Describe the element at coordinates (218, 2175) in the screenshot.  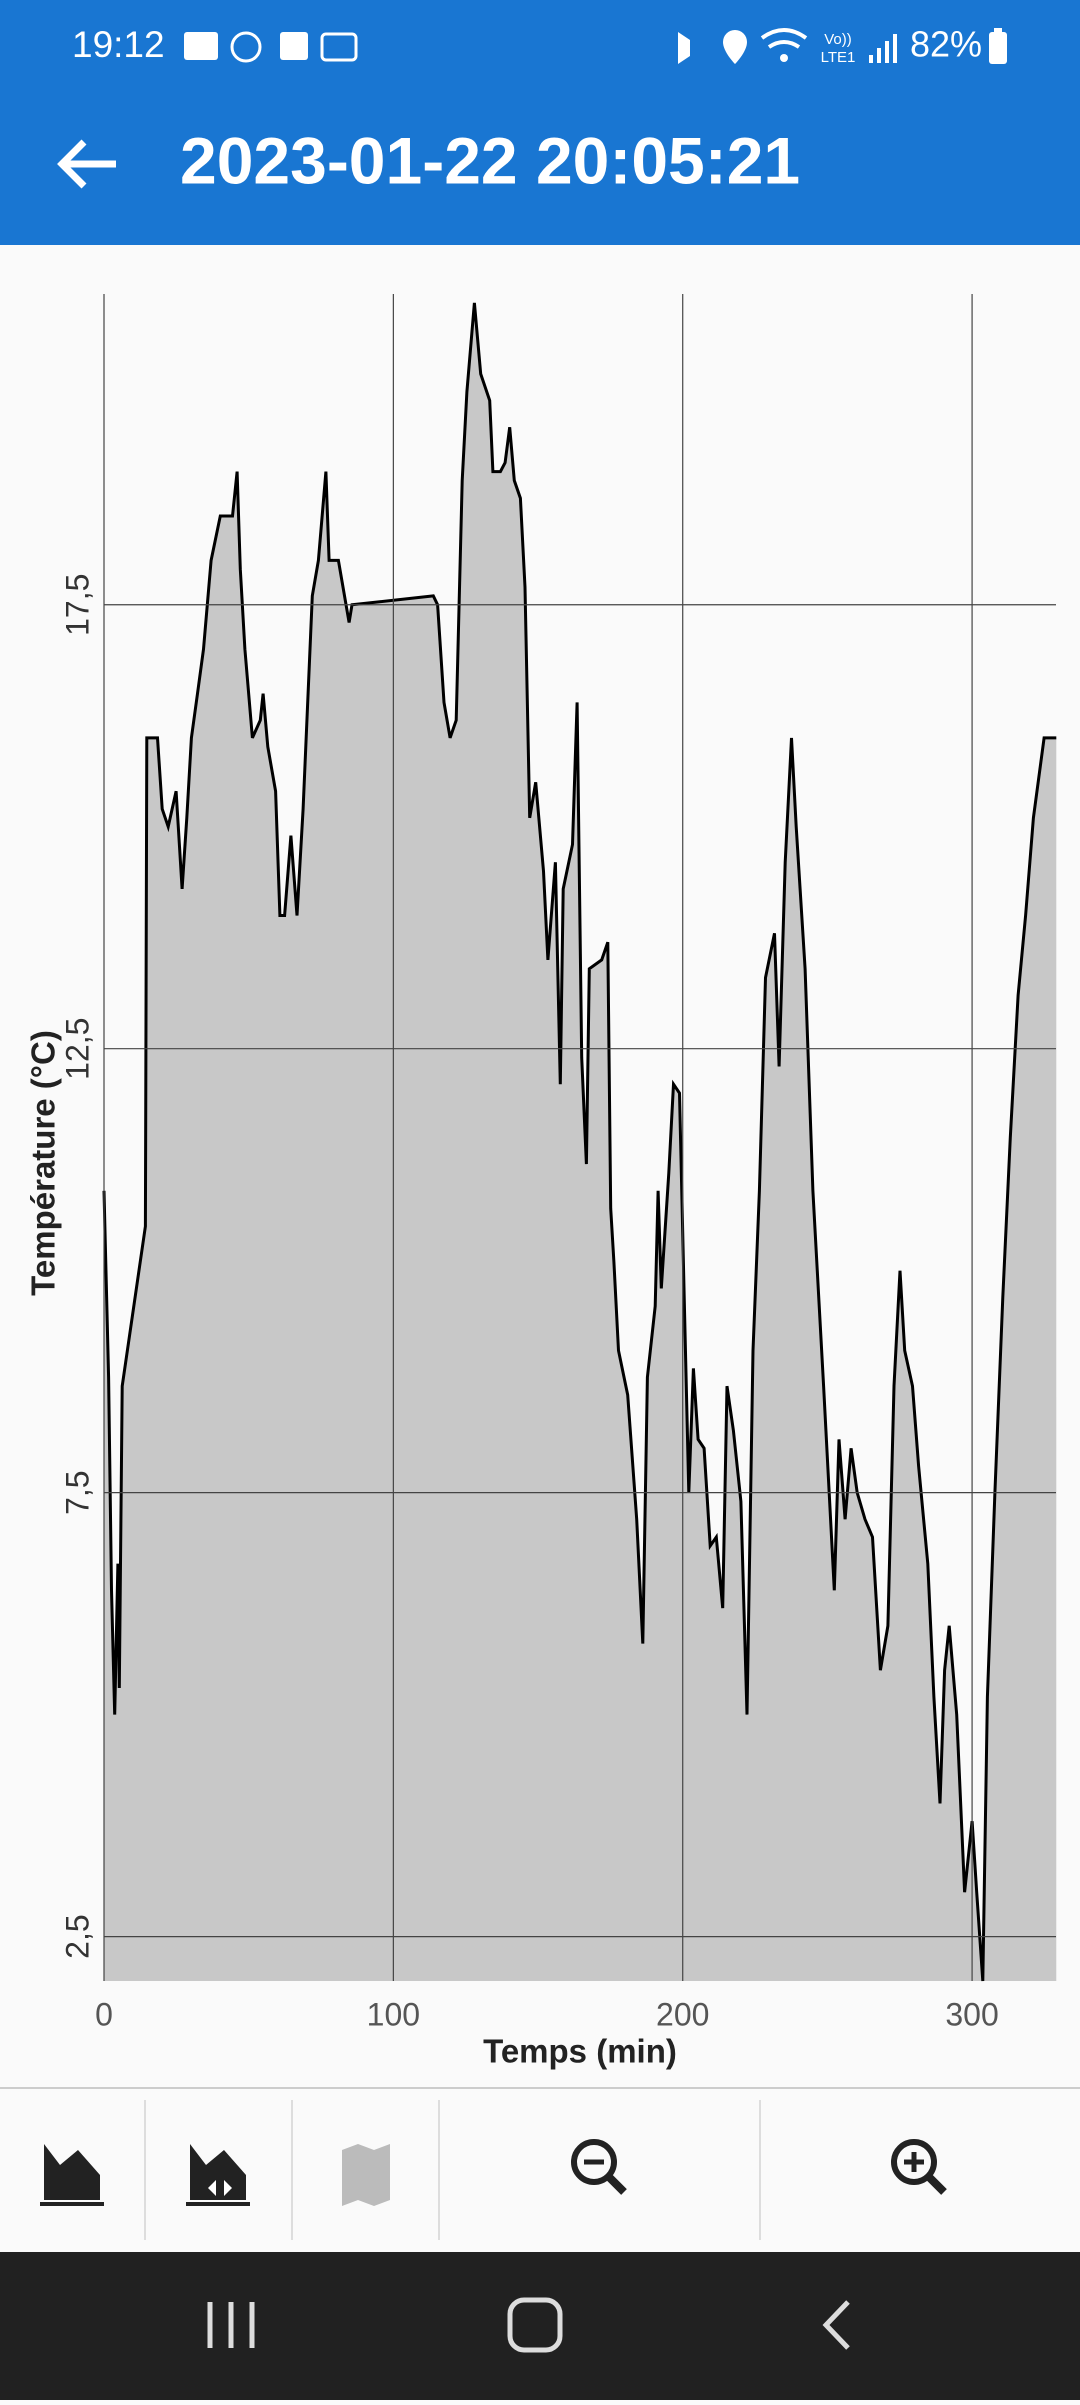
I see `tool-chart-pan` at that location.